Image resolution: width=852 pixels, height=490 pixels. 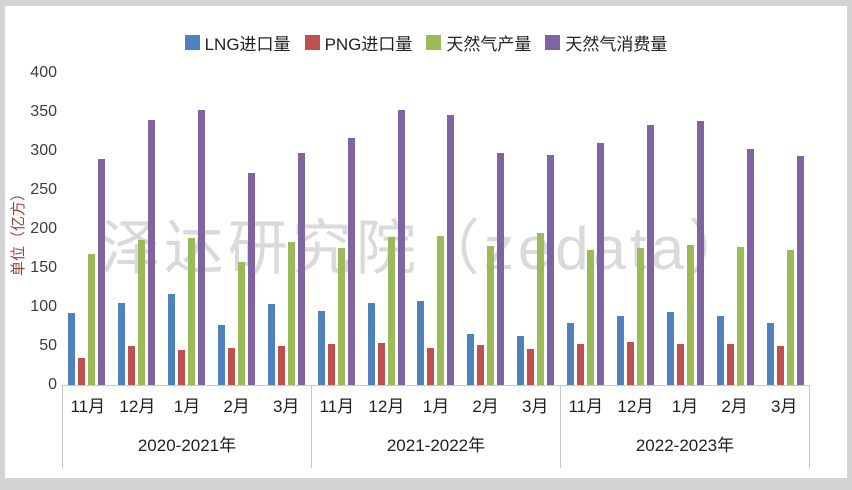 What do you see at coordinates (43, 189) in the screenshot?
I see `y-tick-label: 250` at bounding box center [43, 189].